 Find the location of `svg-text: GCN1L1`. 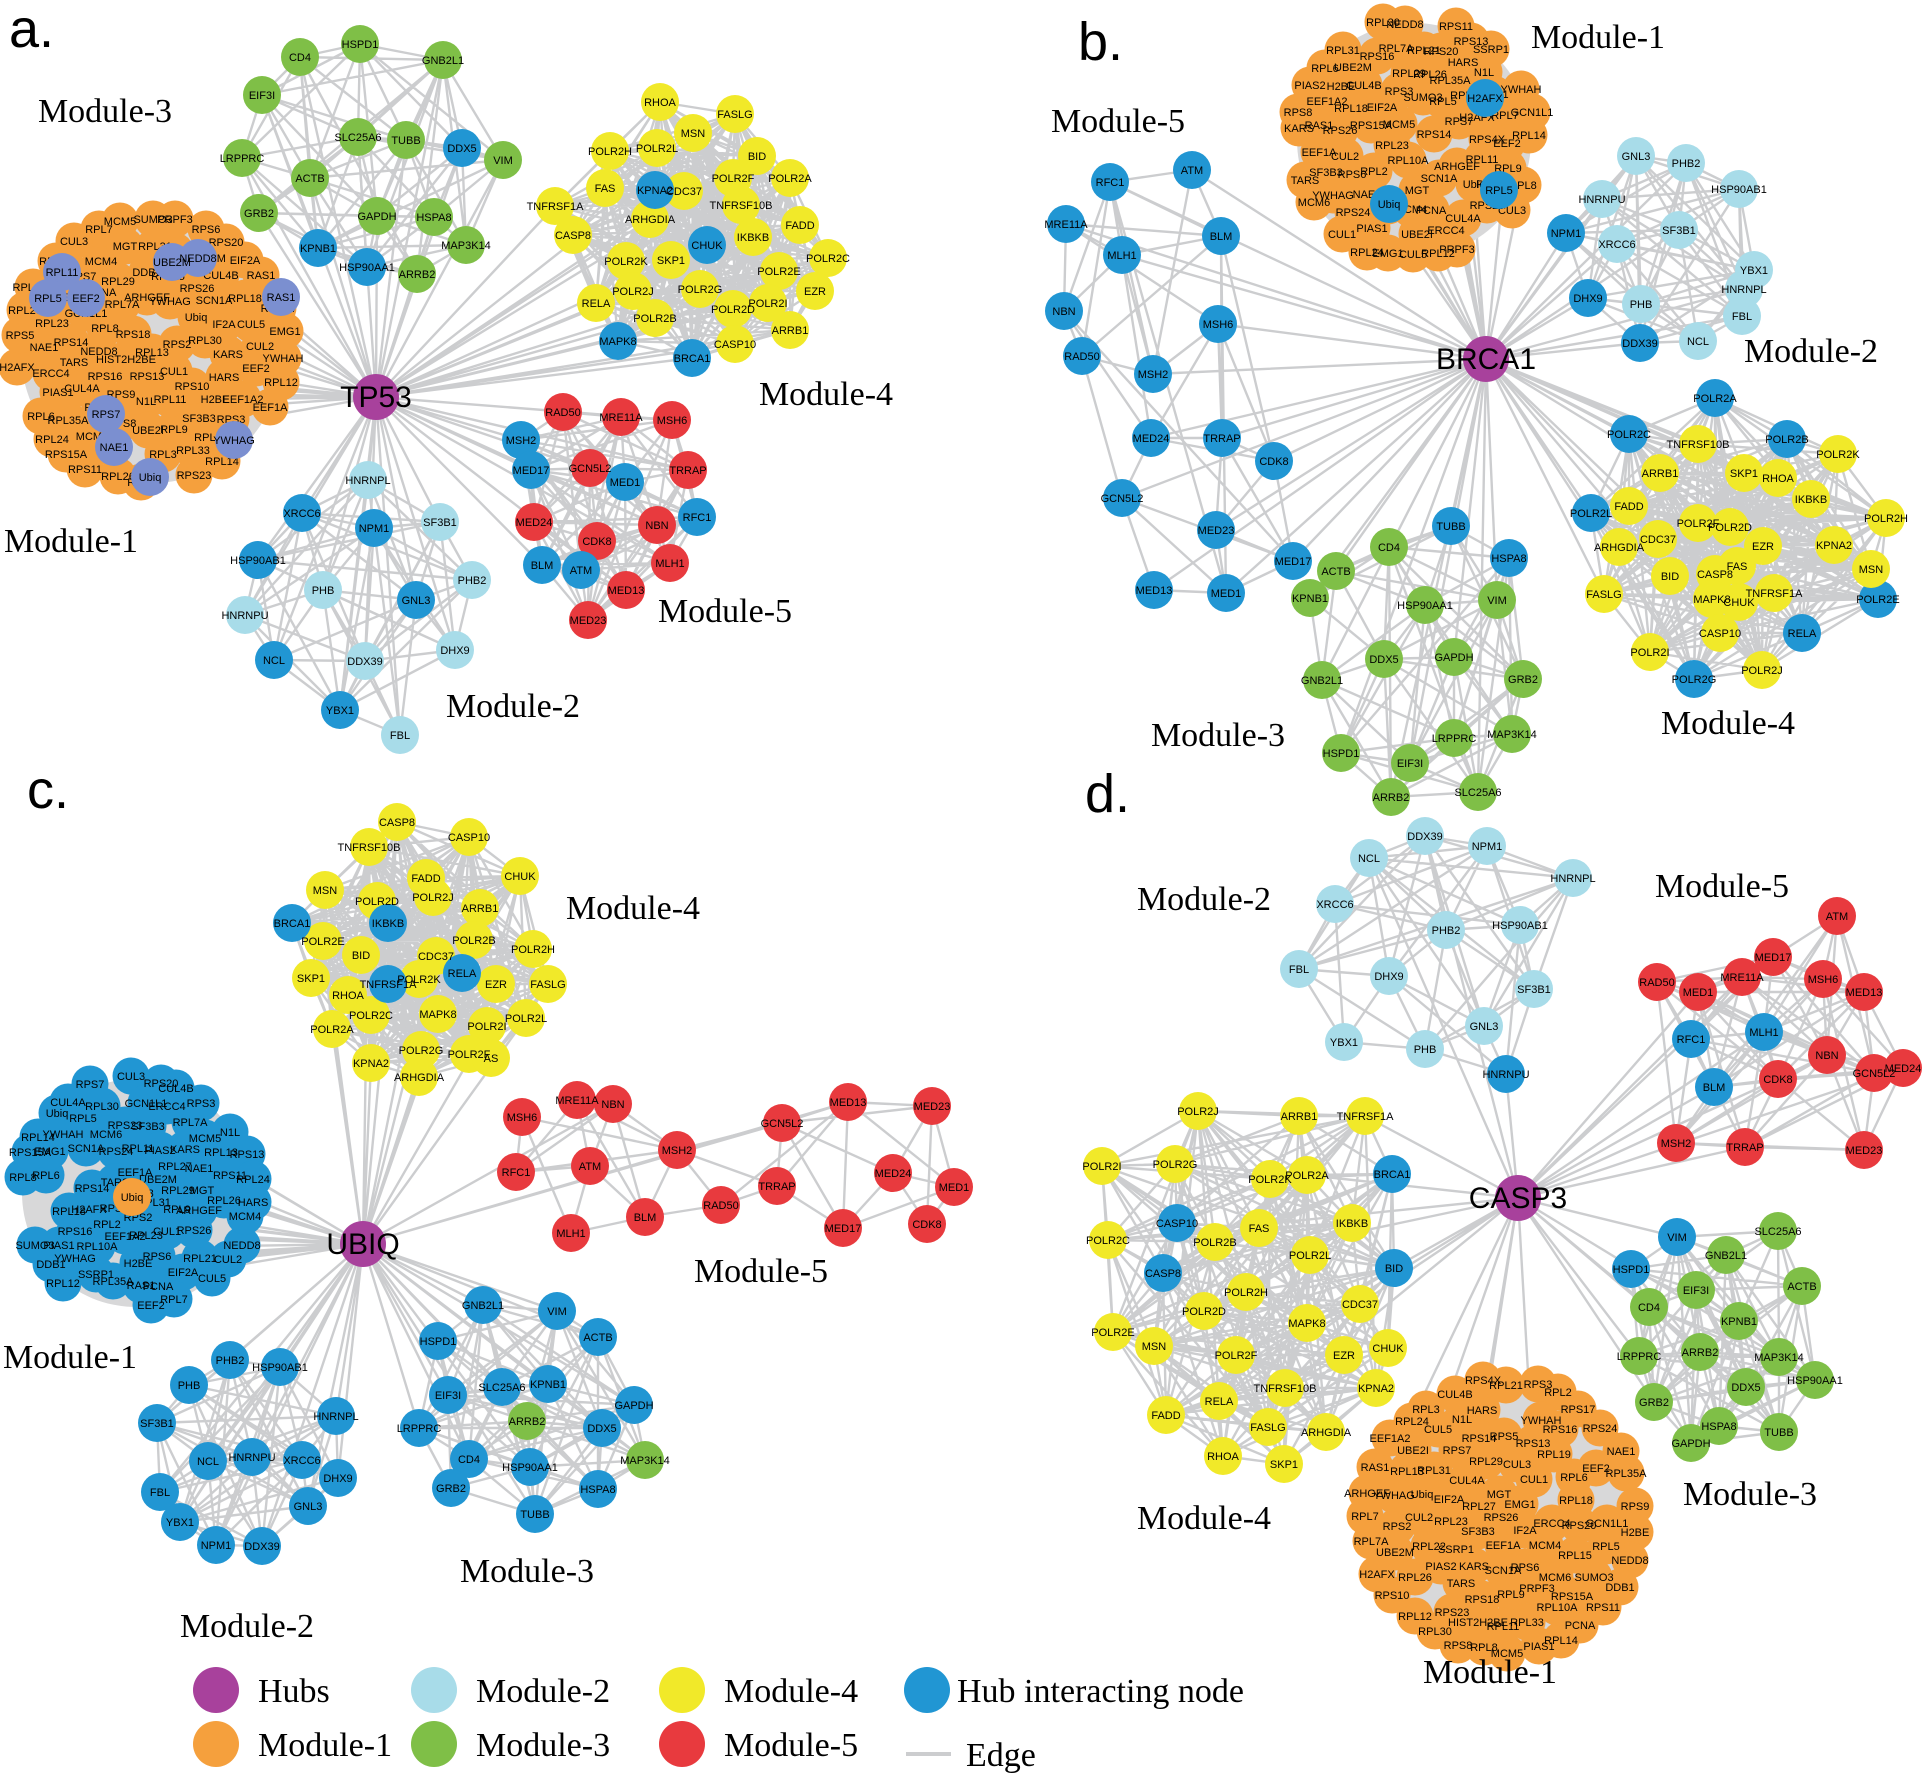

svg-text: GCN1L1 is located at coordinates (1532, 113).